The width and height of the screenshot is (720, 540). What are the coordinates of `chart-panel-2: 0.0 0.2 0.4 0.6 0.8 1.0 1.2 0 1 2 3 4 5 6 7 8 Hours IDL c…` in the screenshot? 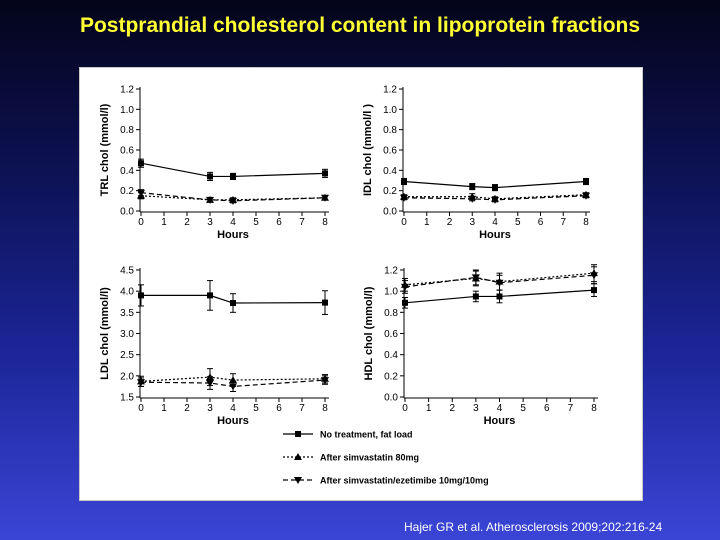 It's located at (476, 163).